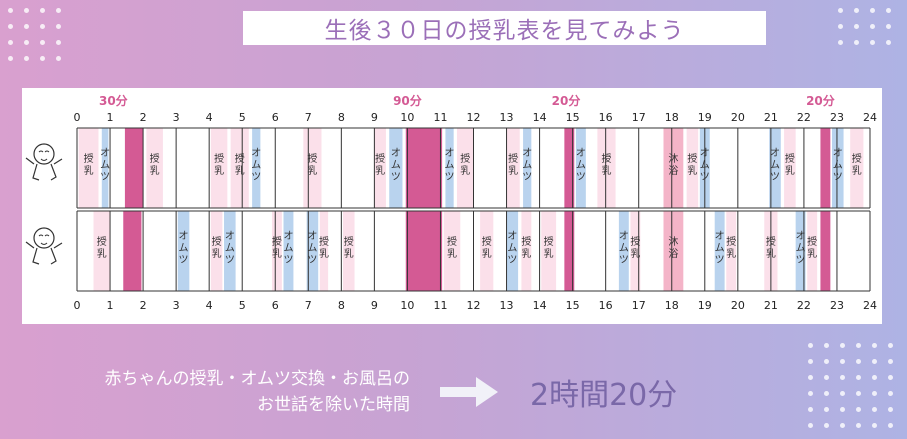 Image resolution: width=907 pixels, height=439 pixels. Describe the element at coordinates (374, 305) in the screenshot. I see `hour-label-bottom: 9` at that location.